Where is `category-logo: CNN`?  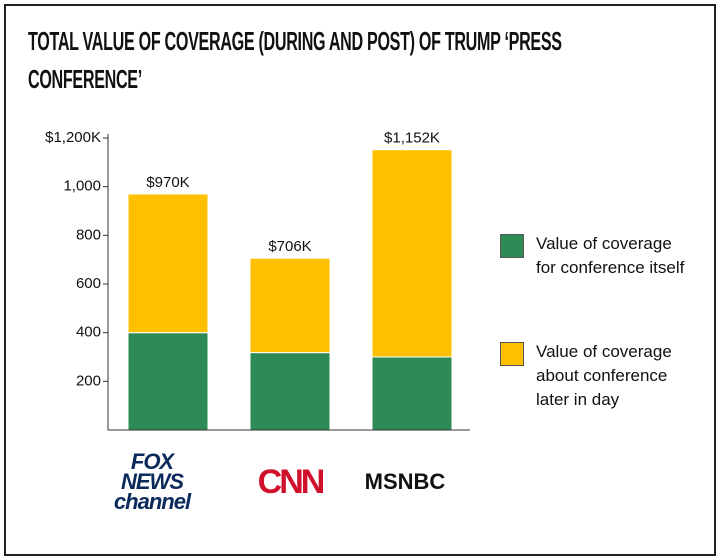 category-logo: CNN is located at coordinates (291, 482).